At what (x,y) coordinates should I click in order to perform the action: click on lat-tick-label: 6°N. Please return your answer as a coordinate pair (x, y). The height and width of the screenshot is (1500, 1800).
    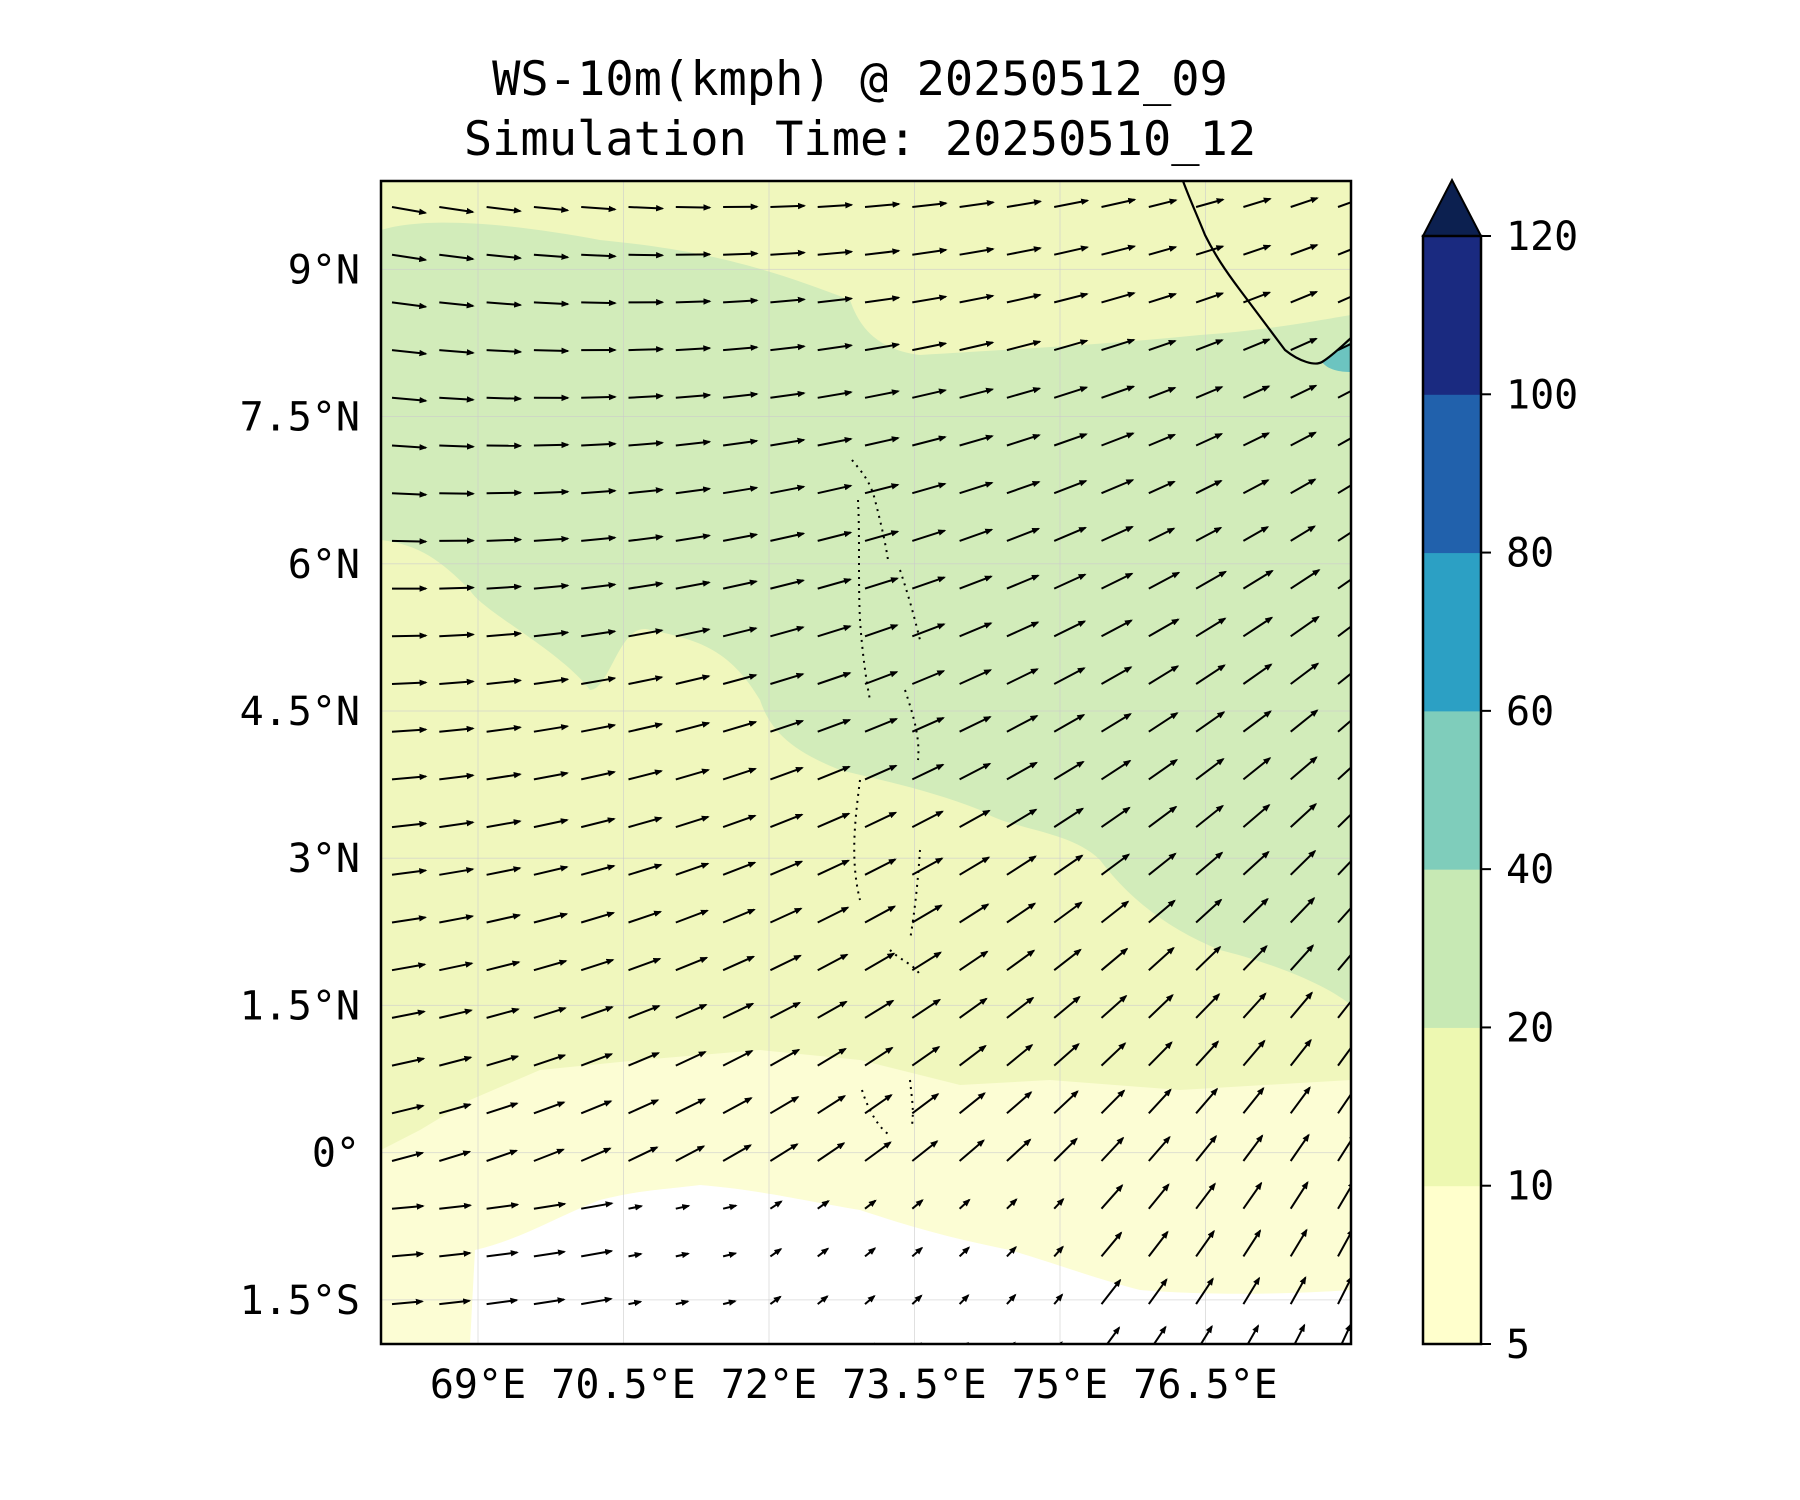
    Looking at the image, I should click on (324, 565).